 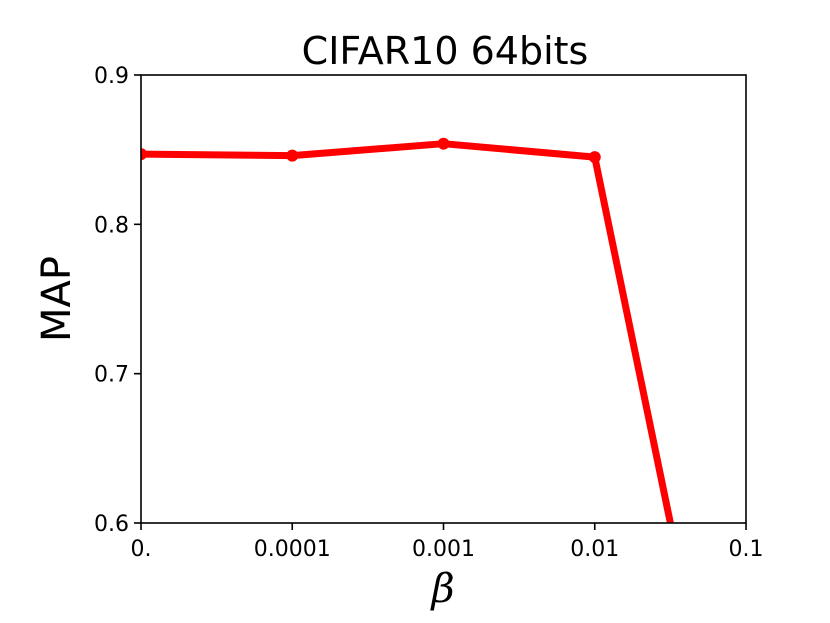 I want to click on y-tick-label: 0.7, so click(x=111, y=375).